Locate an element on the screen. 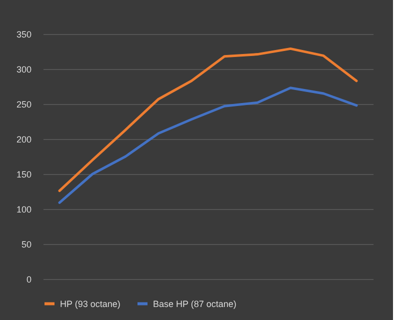 This screenshot has width=400, height=320. y-tick-label: 100 is located at coordinates (24, 209).